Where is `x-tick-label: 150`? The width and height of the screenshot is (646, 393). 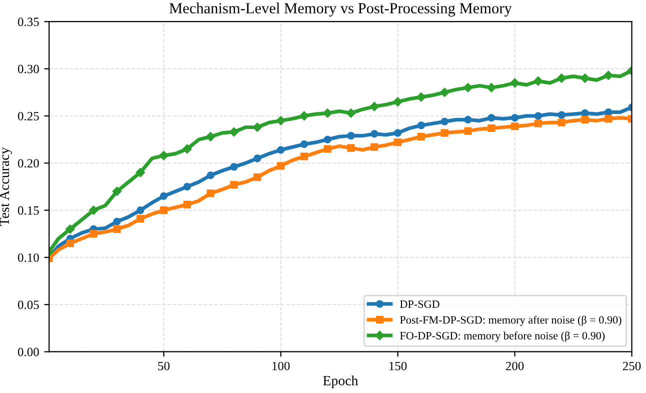 x-tick-label: 150 is located at coordinates (398, 366).